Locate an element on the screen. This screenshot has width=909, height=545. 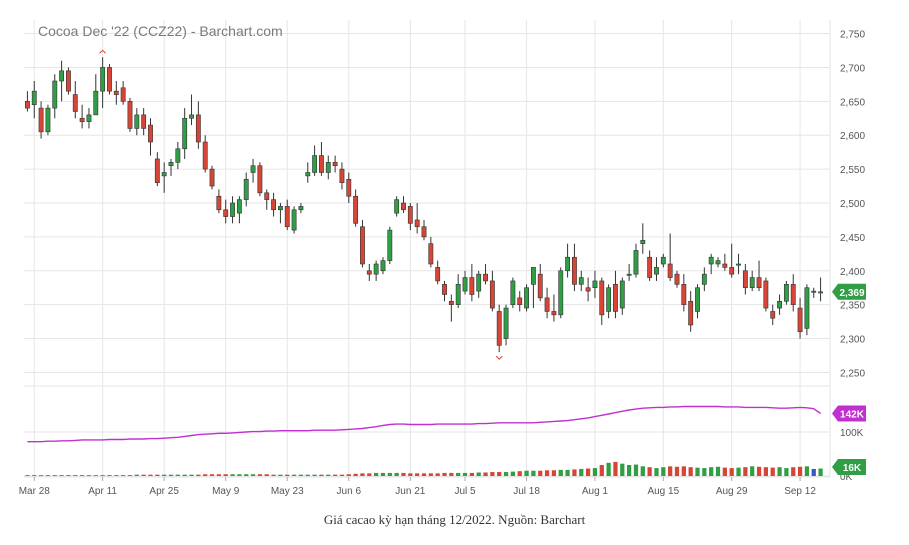
volume-badge: 16K is located at coordinates (849, 466).